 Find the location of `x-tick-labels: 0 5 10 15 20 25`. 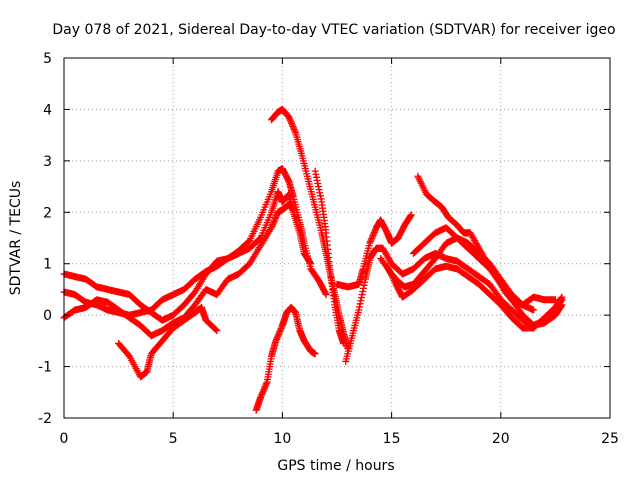

x-tick-labels: 0 5 10 15 20 25 is located at coordinates (339, 439).